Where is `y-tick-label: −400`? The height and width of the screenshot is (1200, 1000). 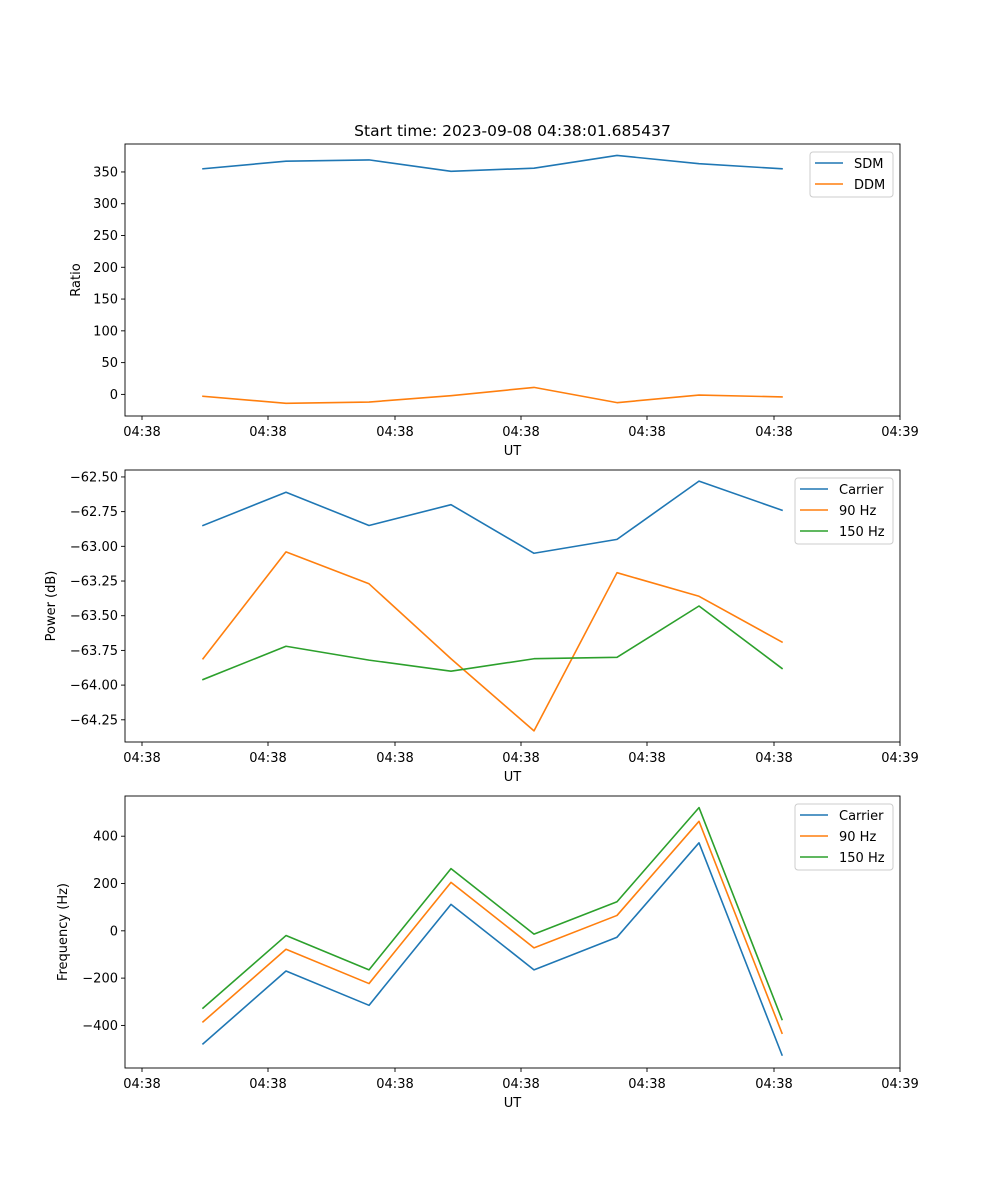 y-tick-label: −400 is located at coordinates (100, 1026).